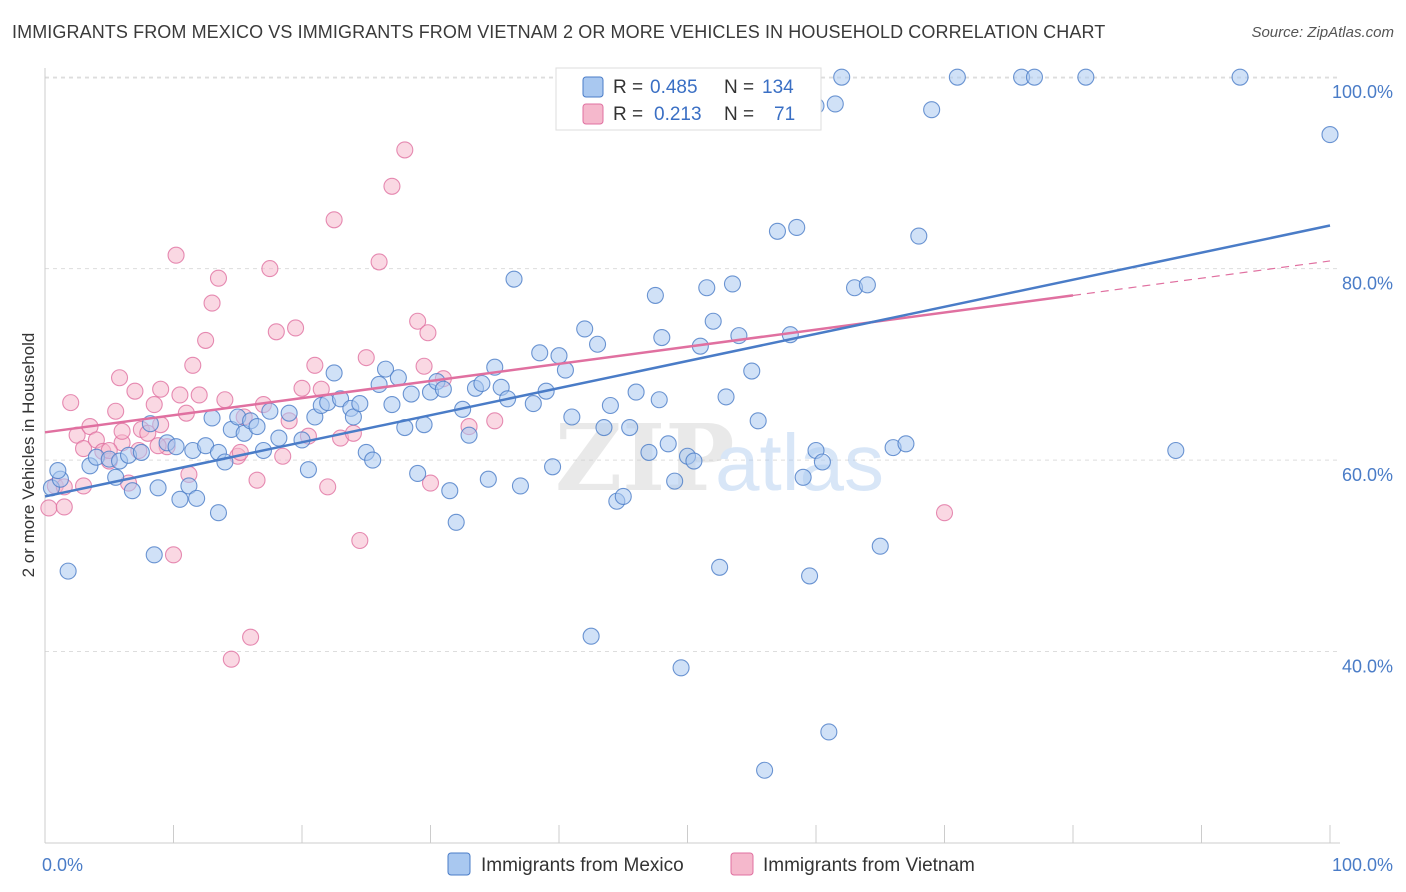 The height and width of the screenshot is (892, 1406). What do you see at coordinates (1367, 667) in the screenshot?
I see `y-tick-label-40: 40.0%` at bounding box center [1367, 667].